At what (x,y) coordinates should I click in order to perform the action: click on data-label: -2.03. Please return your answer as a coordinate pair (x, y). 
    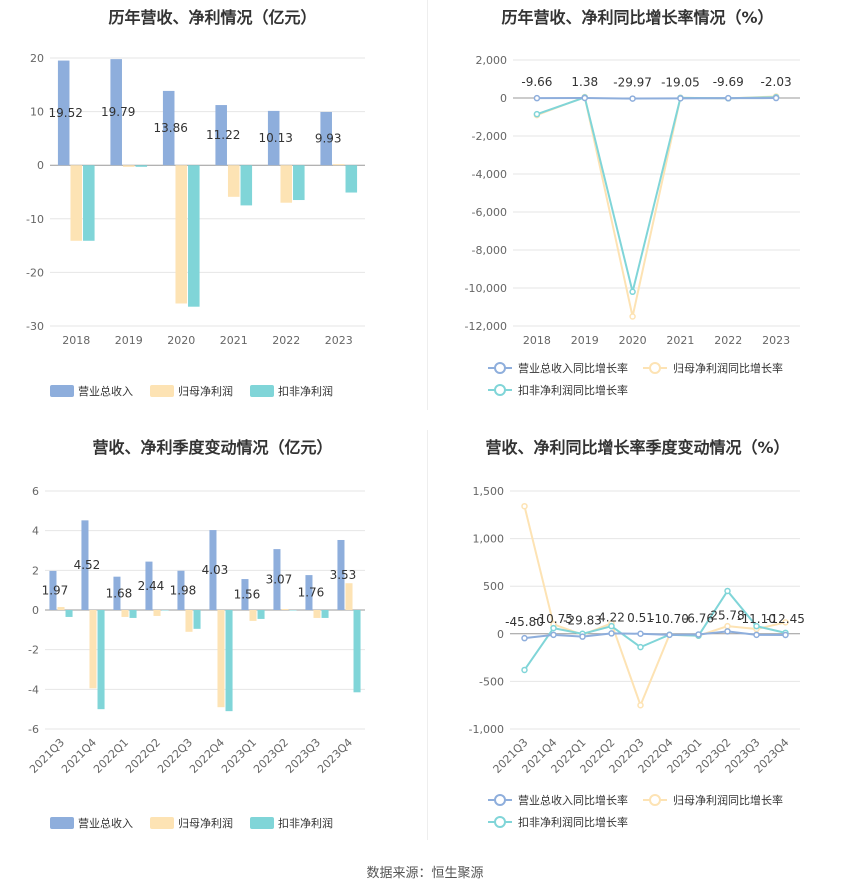
    Looking at the image, I should click on (776, 82).